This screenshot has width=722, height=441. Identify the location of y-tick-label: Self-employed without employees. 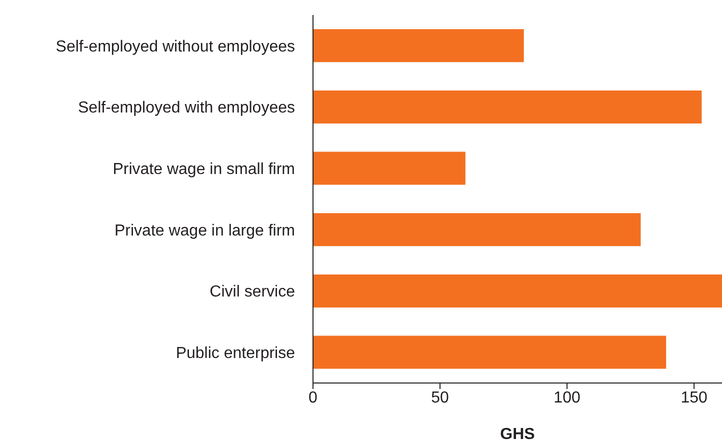
(175, 47).